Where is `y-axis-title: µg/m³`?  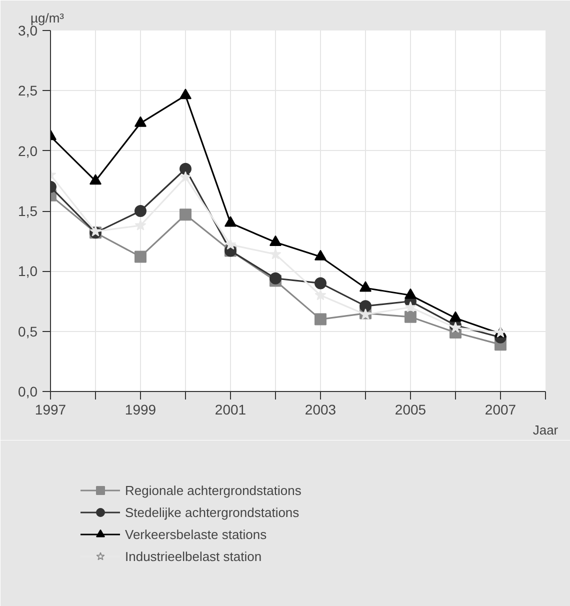
y-axis-title: µg/m³ is located at coordinates (47, 18).